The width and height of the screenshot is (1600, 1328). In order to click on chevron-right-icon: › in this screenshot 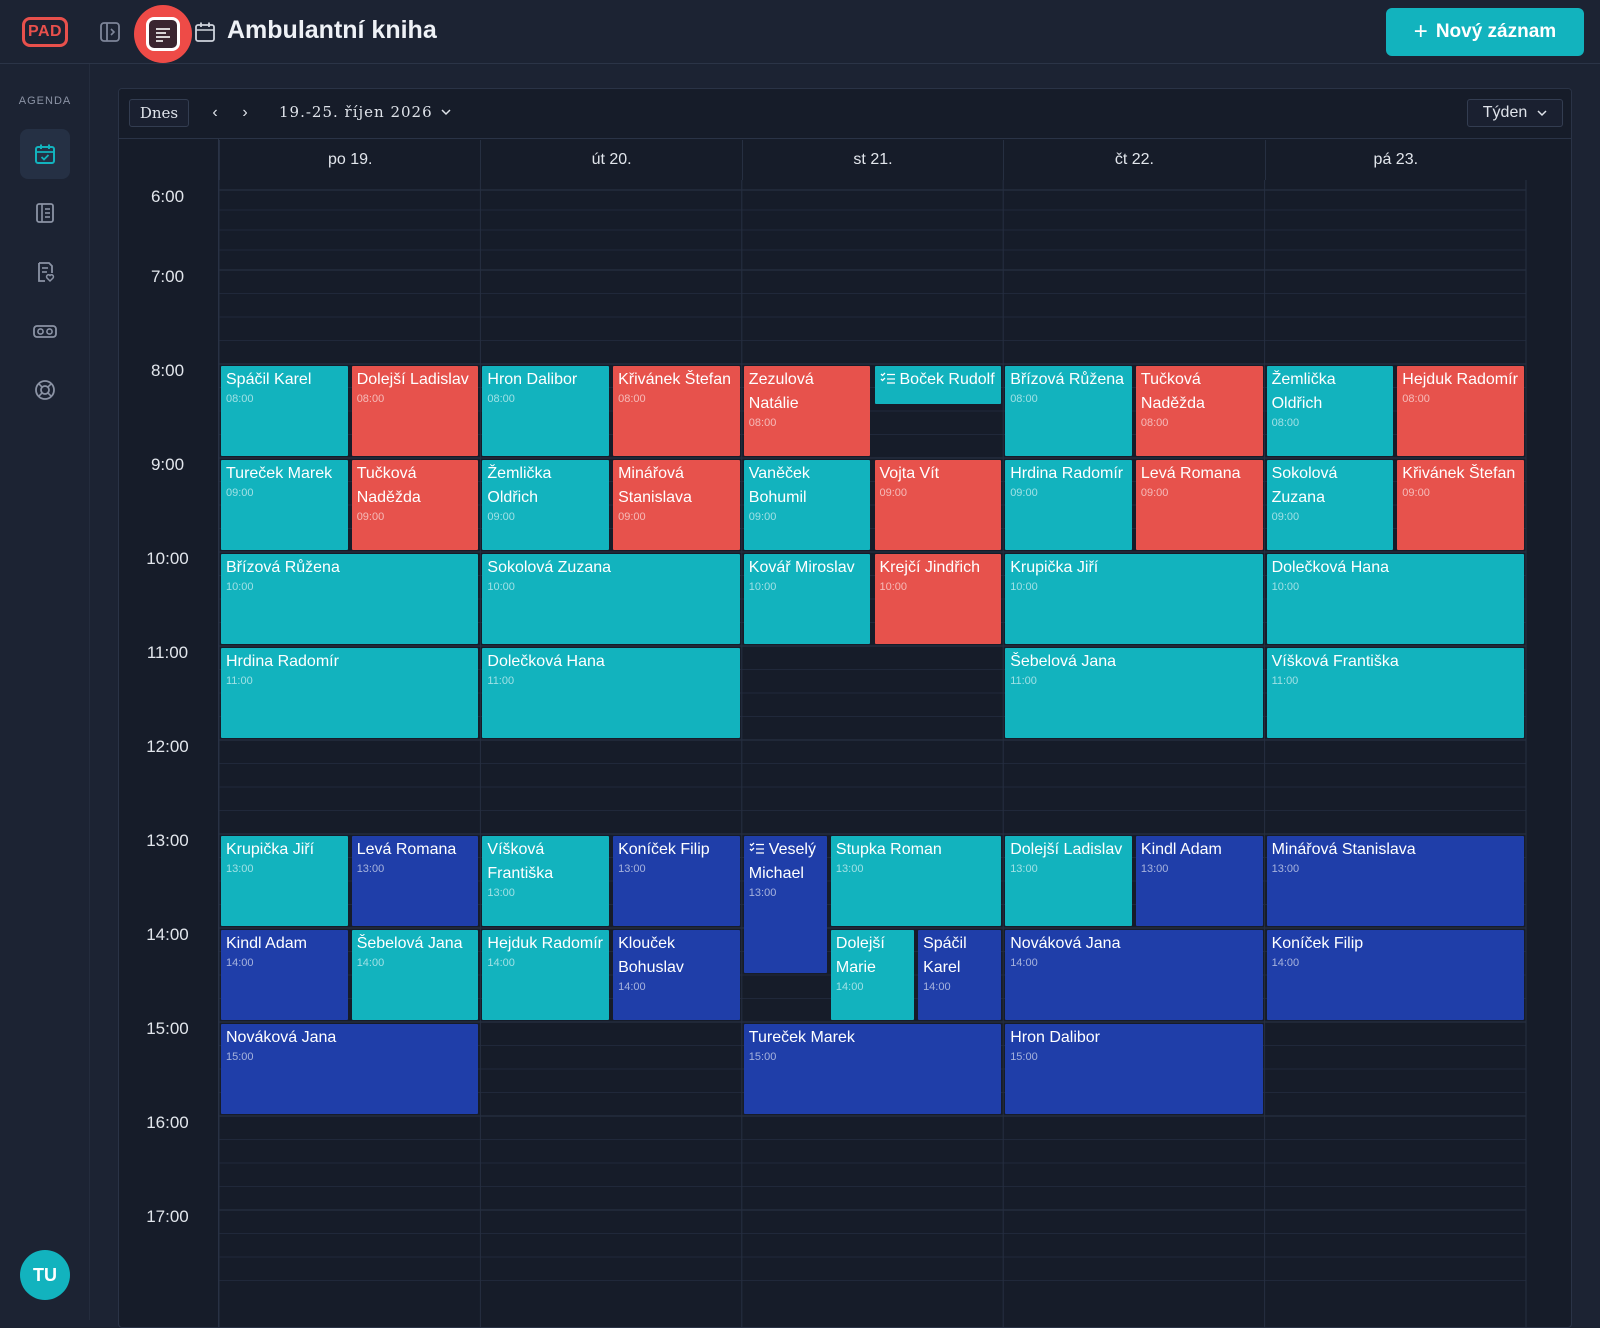, I will do `click(245, 112)`.